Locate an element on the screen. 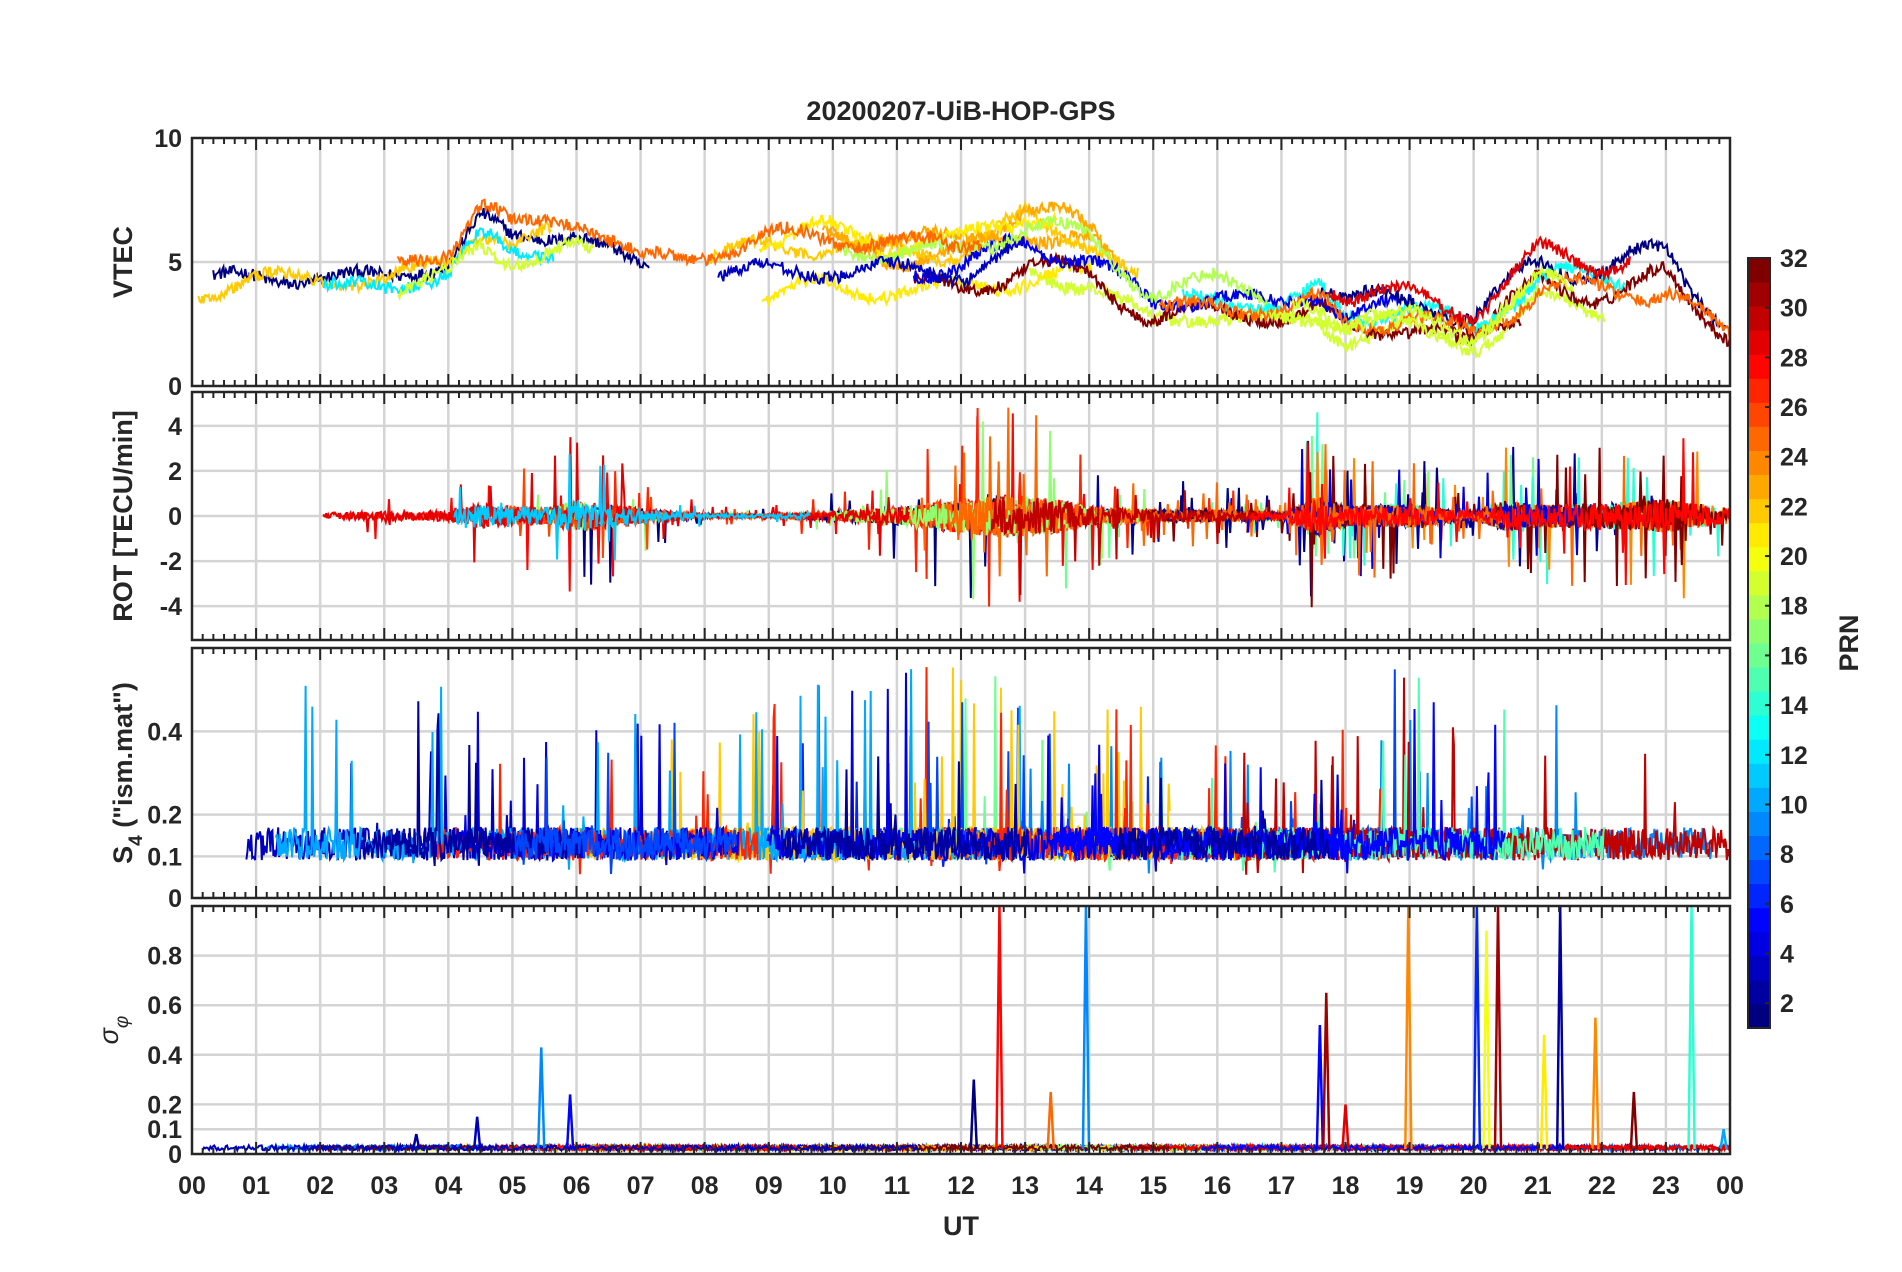  x-tick-label: 16 is located at coordinates (1217, 1186).